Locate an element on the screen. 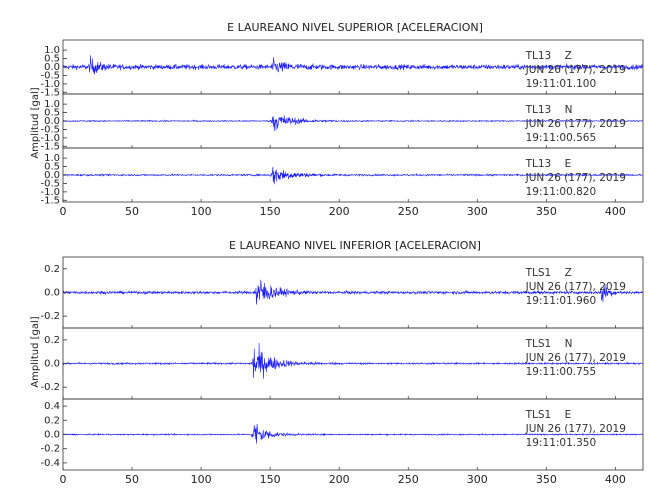 Image resolution: width=650 pixels, height=500 pixels. y-tick-label-0-2-4: -1.0 is located at coordinates (50, 192).